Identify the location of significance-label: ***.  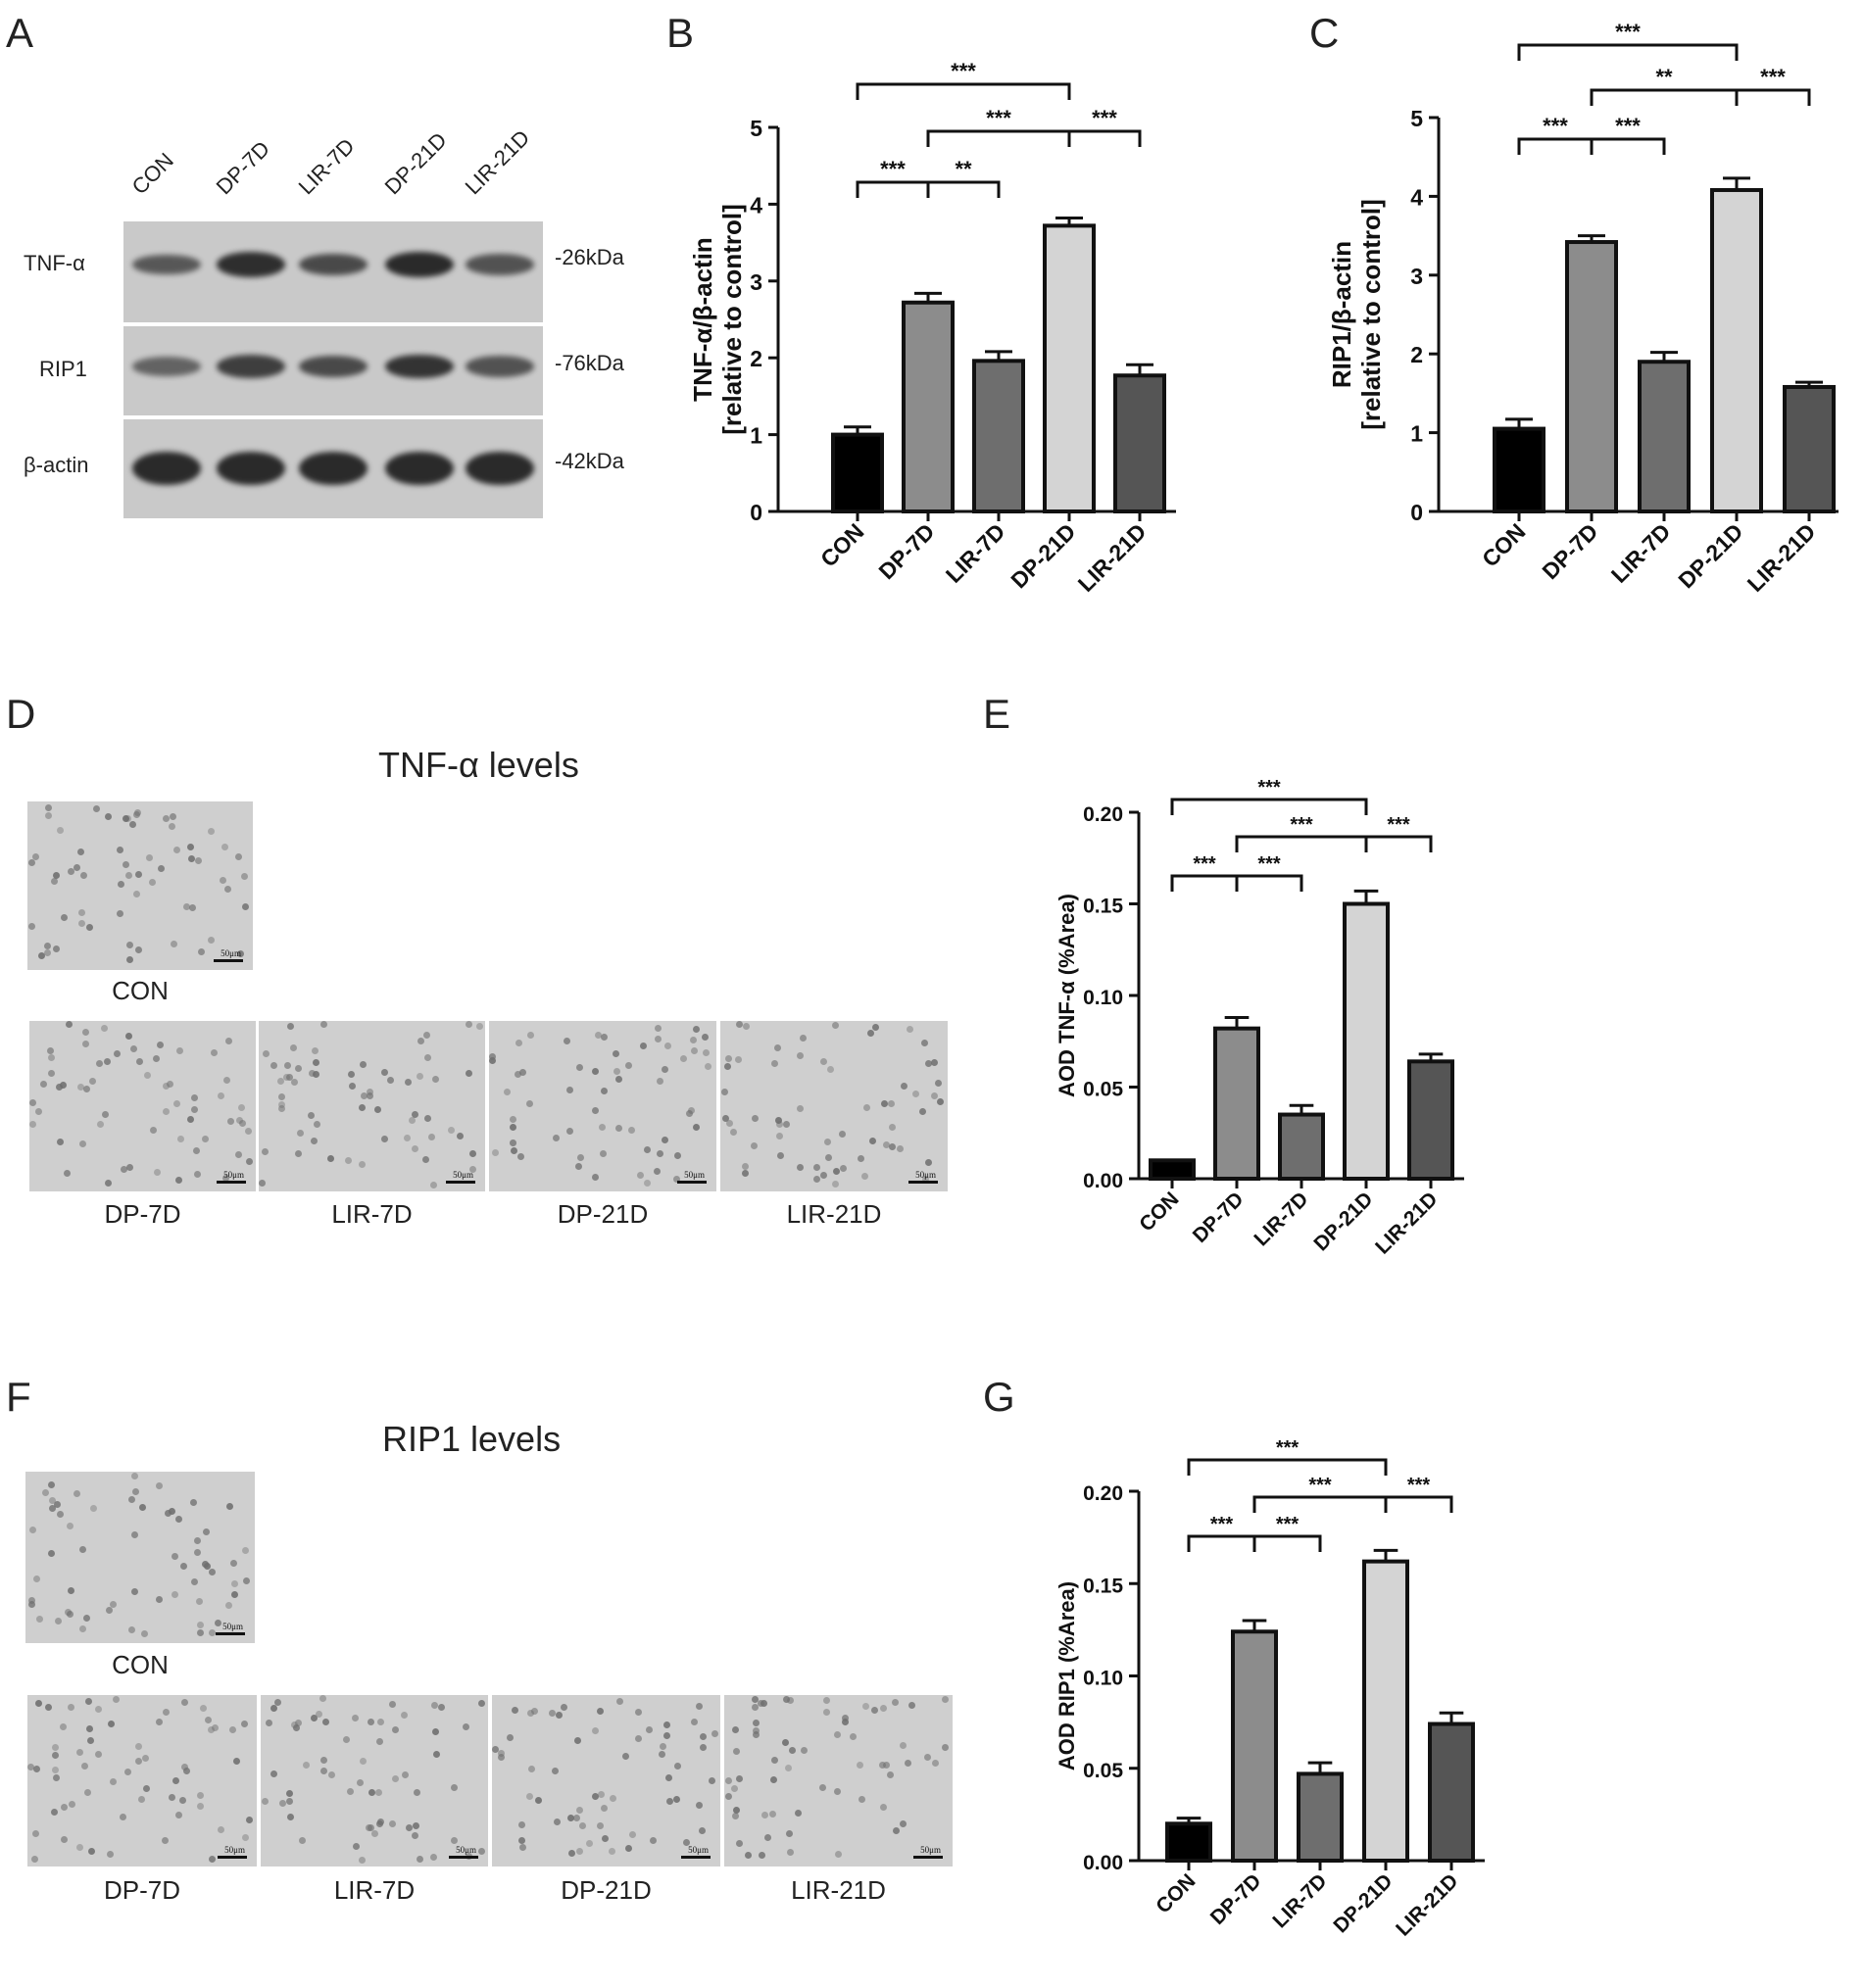
(1555, 126).